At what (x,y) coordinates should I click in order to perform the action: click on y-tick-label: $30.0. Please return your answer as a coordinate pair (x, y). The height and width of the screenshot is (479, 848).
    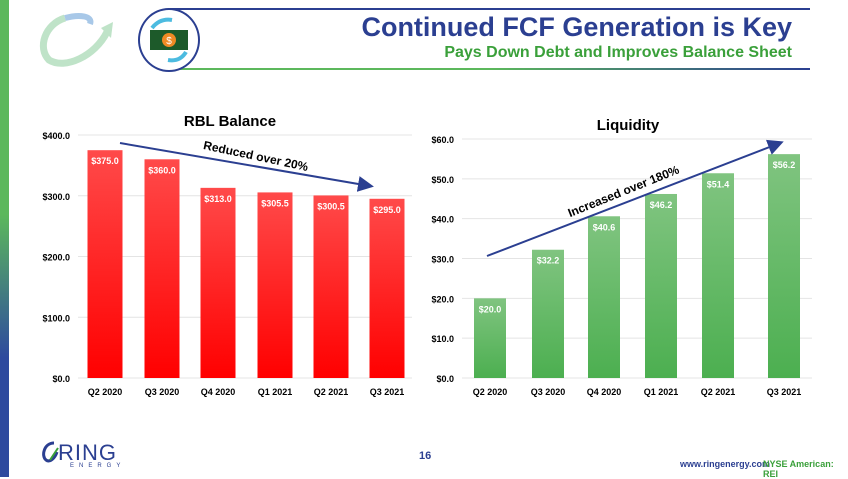
    Looking at the image, I should click on (442, 260).